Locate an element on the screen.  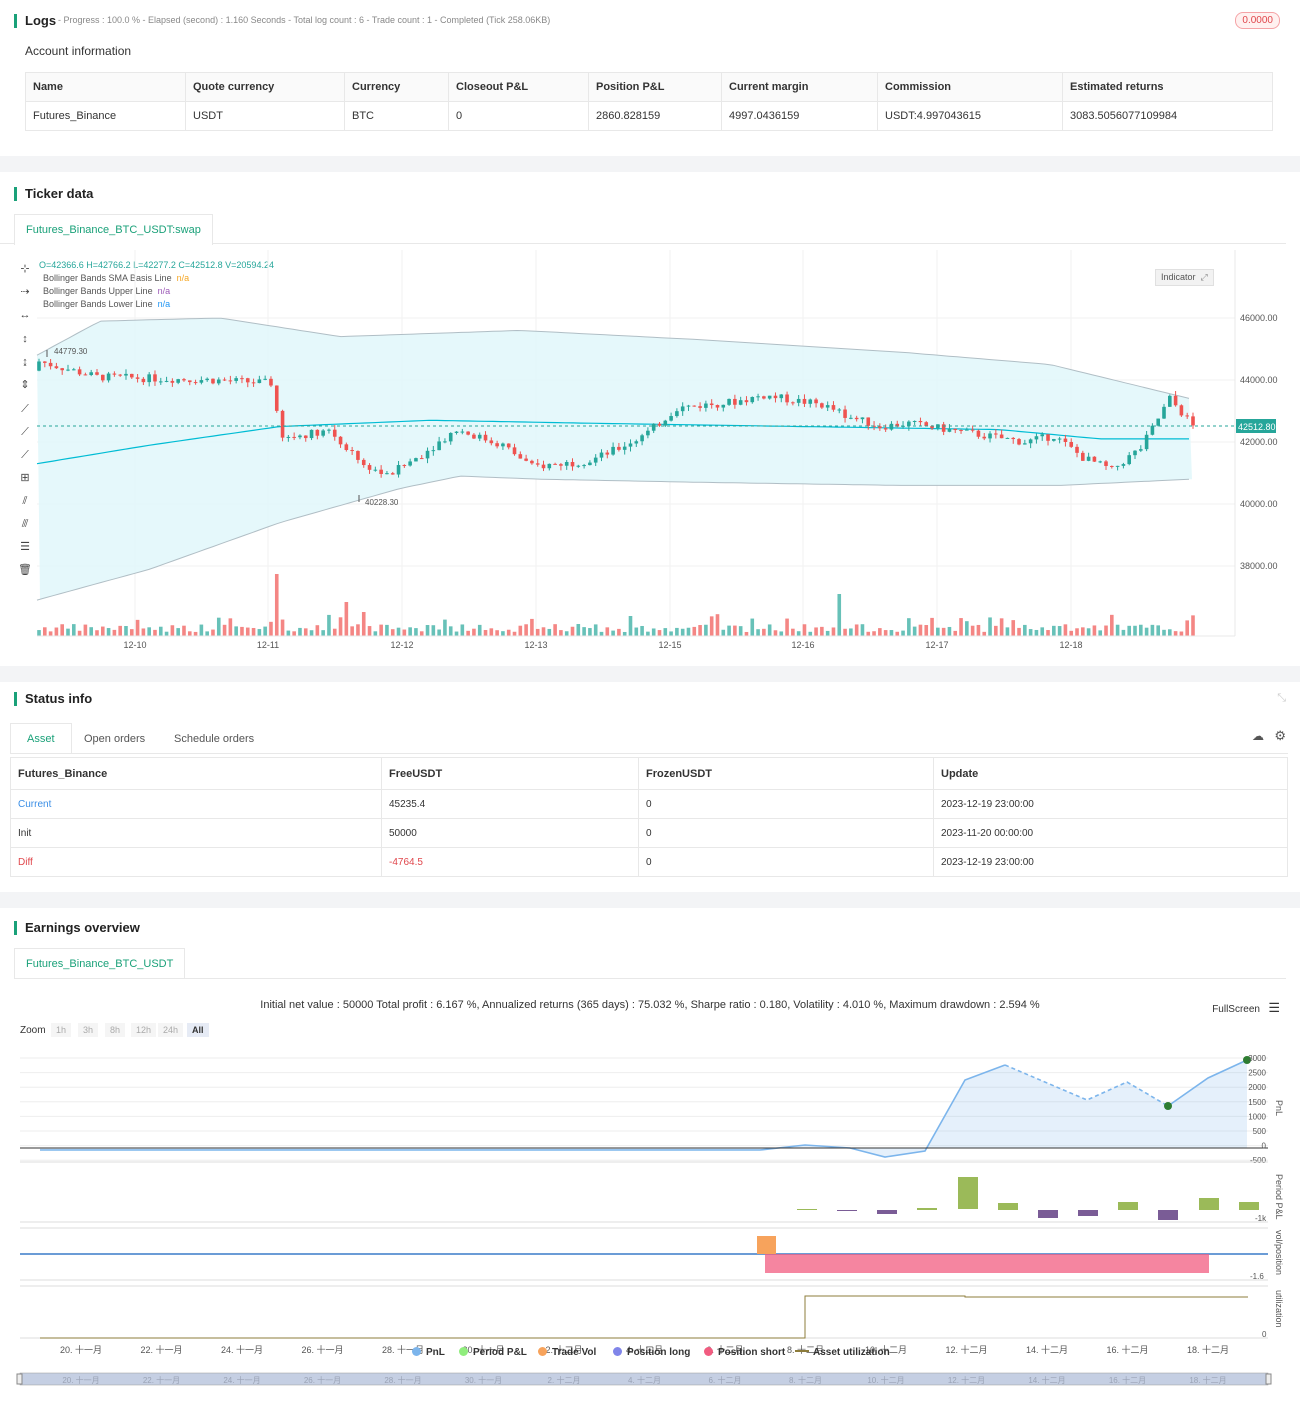
trend-line-icon: ⟋ is located at coordinates (25, 409).